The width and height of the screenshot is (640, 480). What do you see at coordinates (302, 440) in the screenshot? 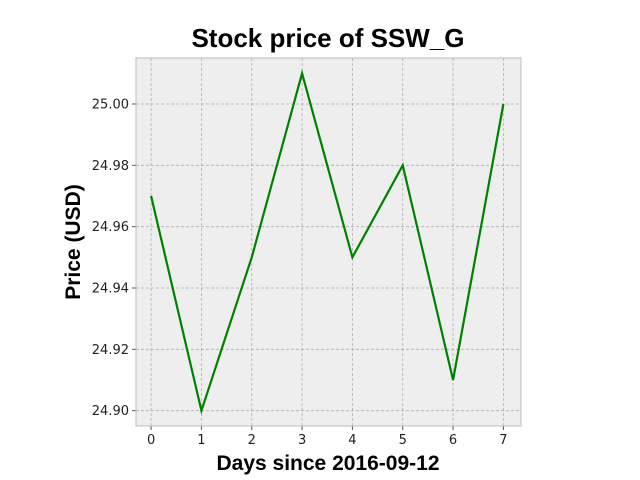
I see `x-tick-label: 3` at bounding box center [302, 440].